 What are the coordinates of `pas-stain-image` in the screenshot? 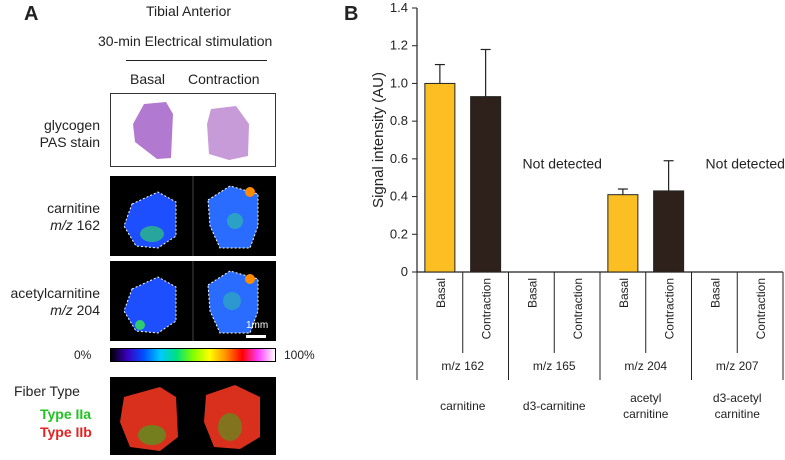 It's located at (193, 130).